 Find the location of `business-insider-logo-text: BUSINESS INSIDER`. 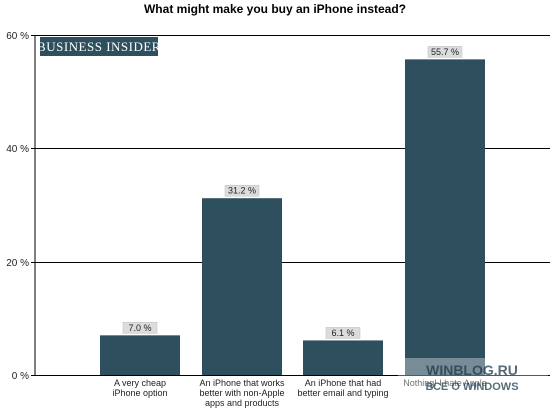

business-insider-logo-text: BUSINESS INSIDER is located at coordinates (99, 46).